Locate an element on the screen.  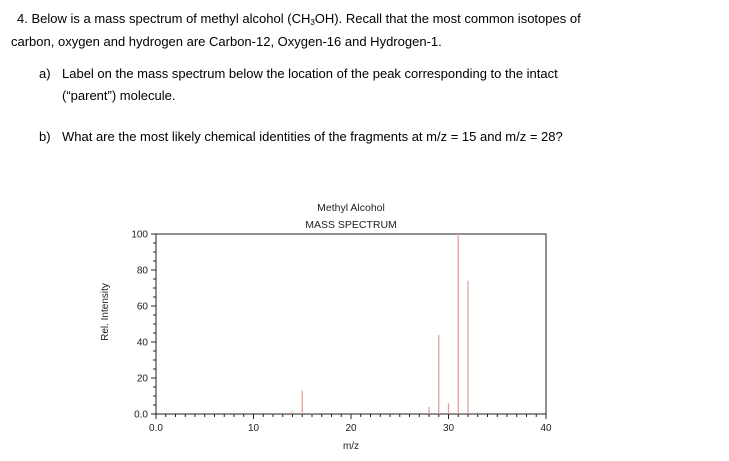
x-tick-label: 20 is located at coordinates (351, 428).